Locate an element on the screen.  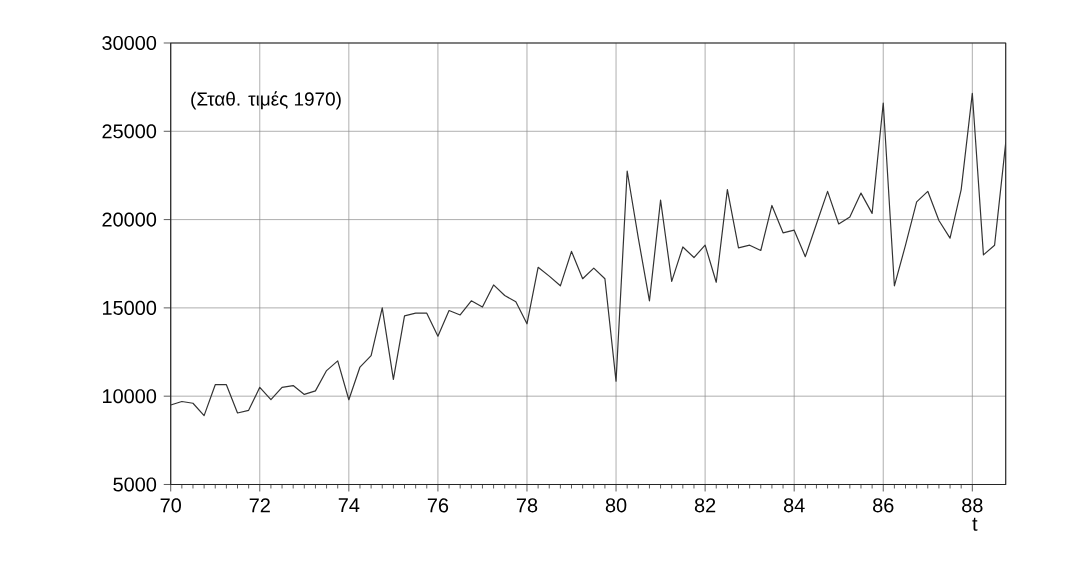
x-tick-label: 86 is located at coordinates (883, 505).